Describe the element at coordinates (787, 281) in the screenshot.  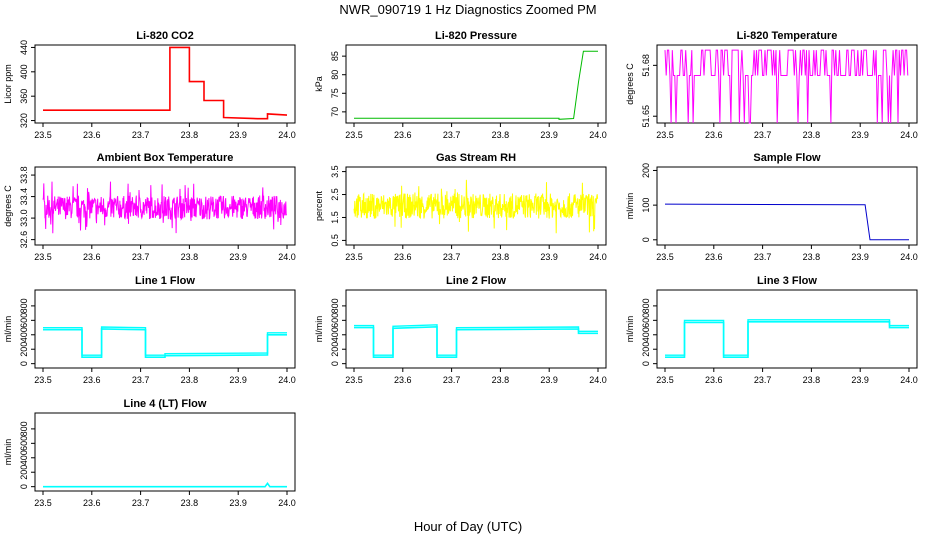
I see `panel-title: Line 3 Flow` at that location.